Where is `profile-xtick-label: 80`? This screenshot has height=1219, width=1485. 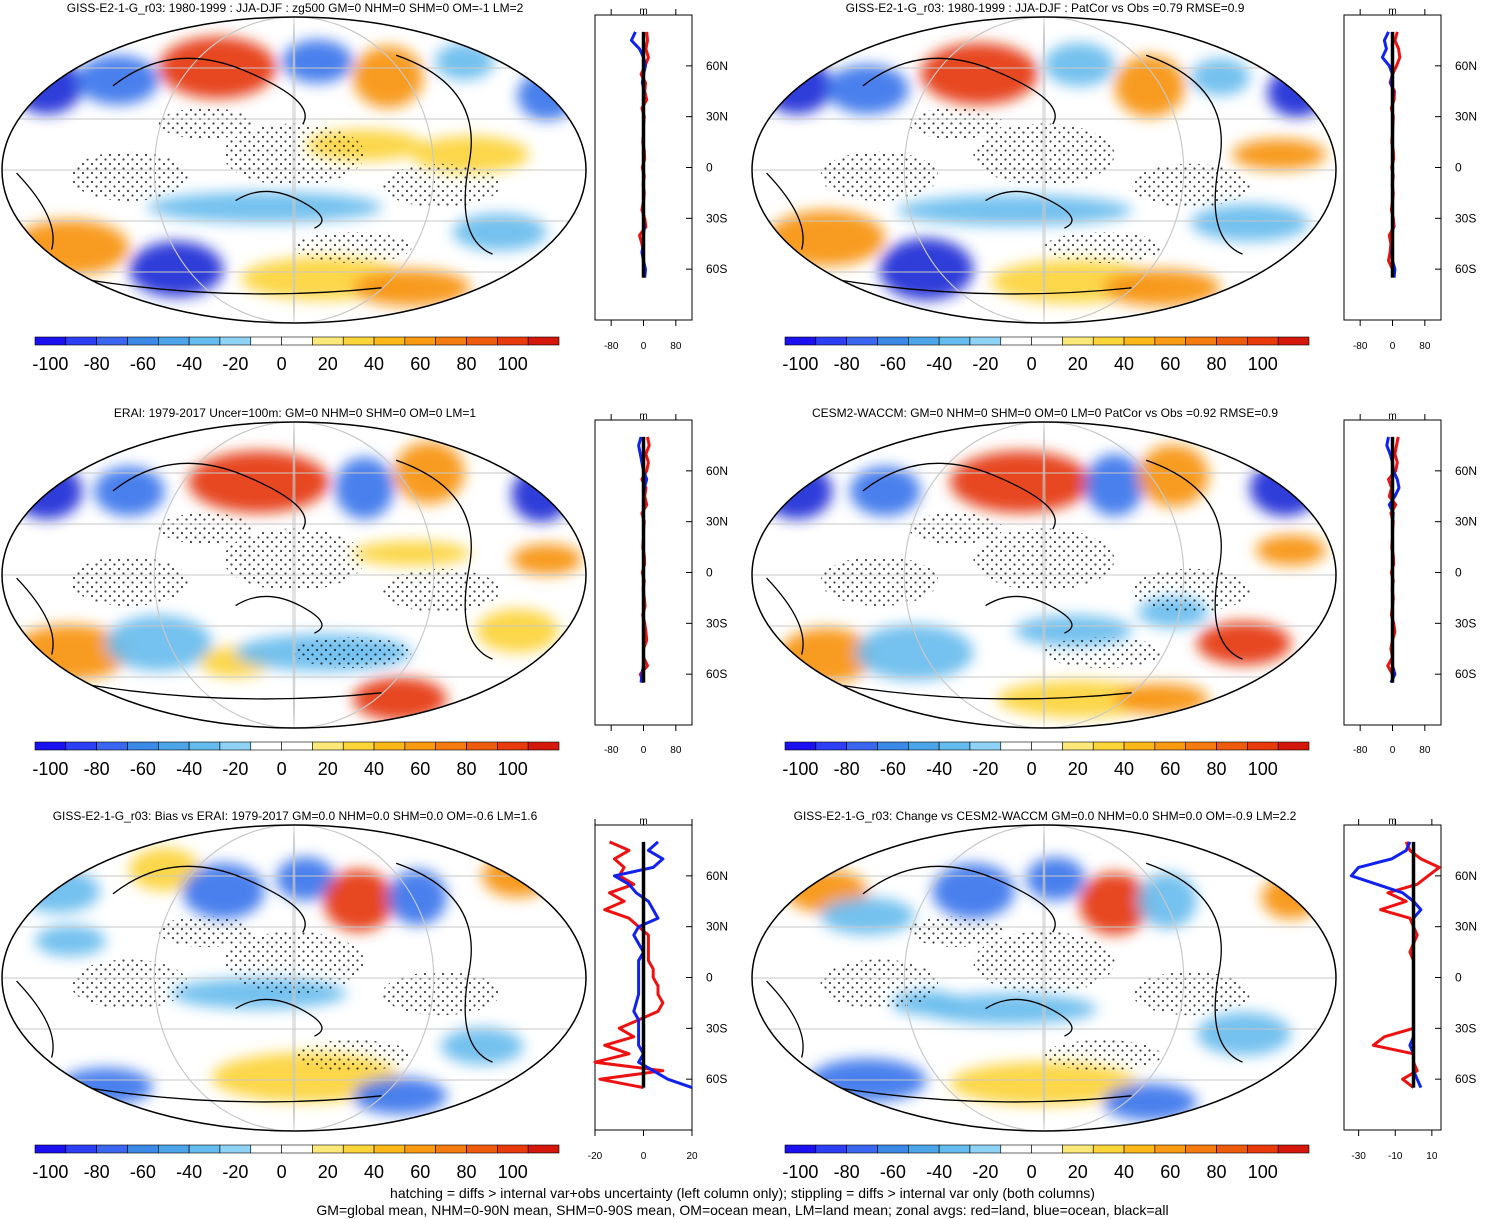
profile-xtick-label: 80 is located at coordinates (1425, 750).